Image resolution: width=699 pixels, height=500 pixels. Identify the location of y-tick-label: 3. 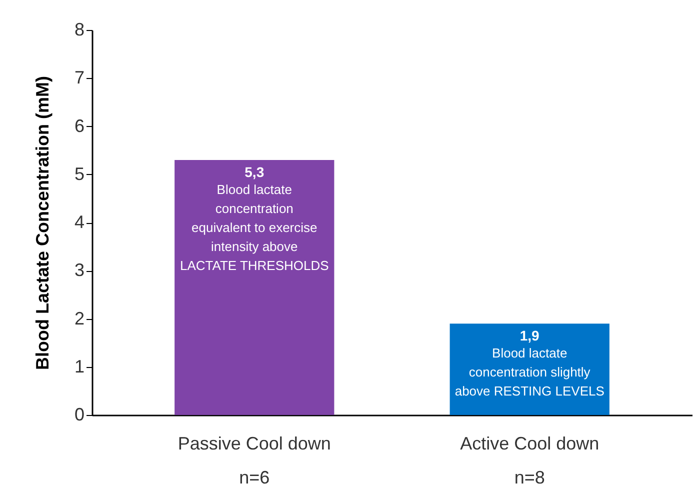
(79, 270).